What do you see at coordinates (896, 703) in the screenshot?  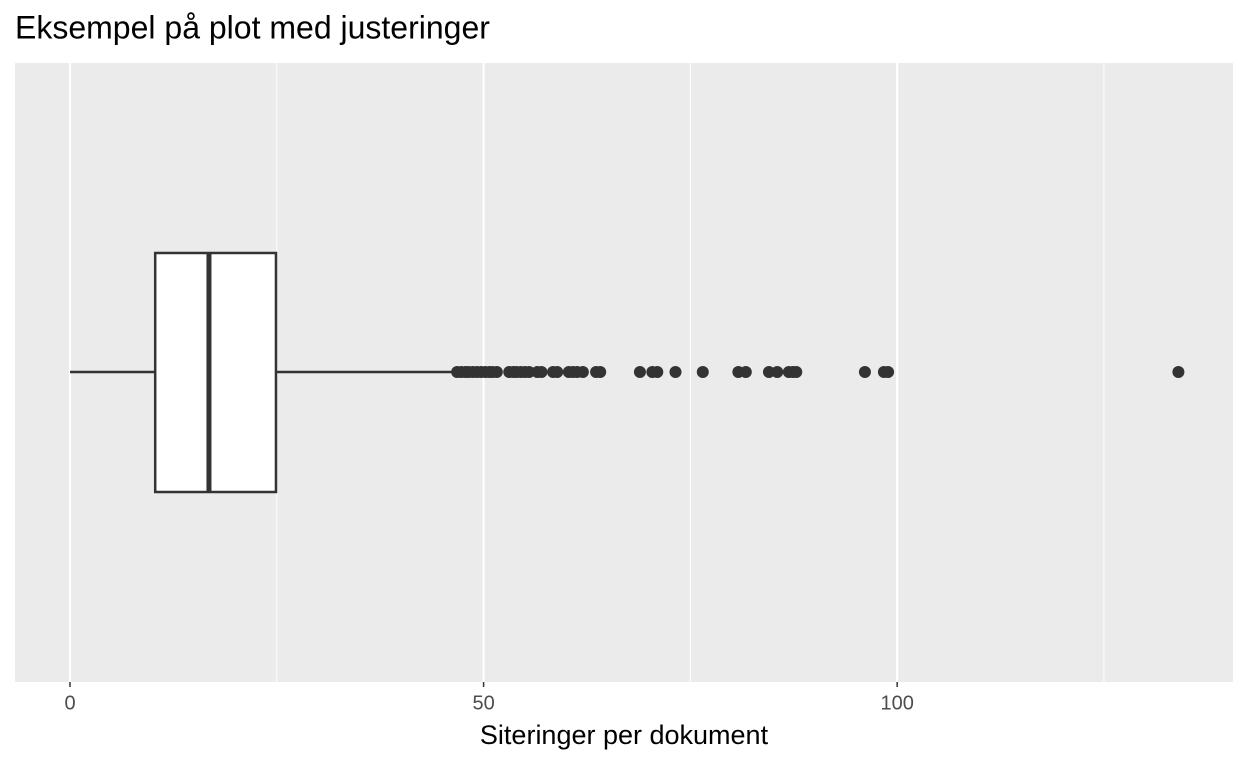 I see `x-tick-label: 100` at bounding box center [896, 703].